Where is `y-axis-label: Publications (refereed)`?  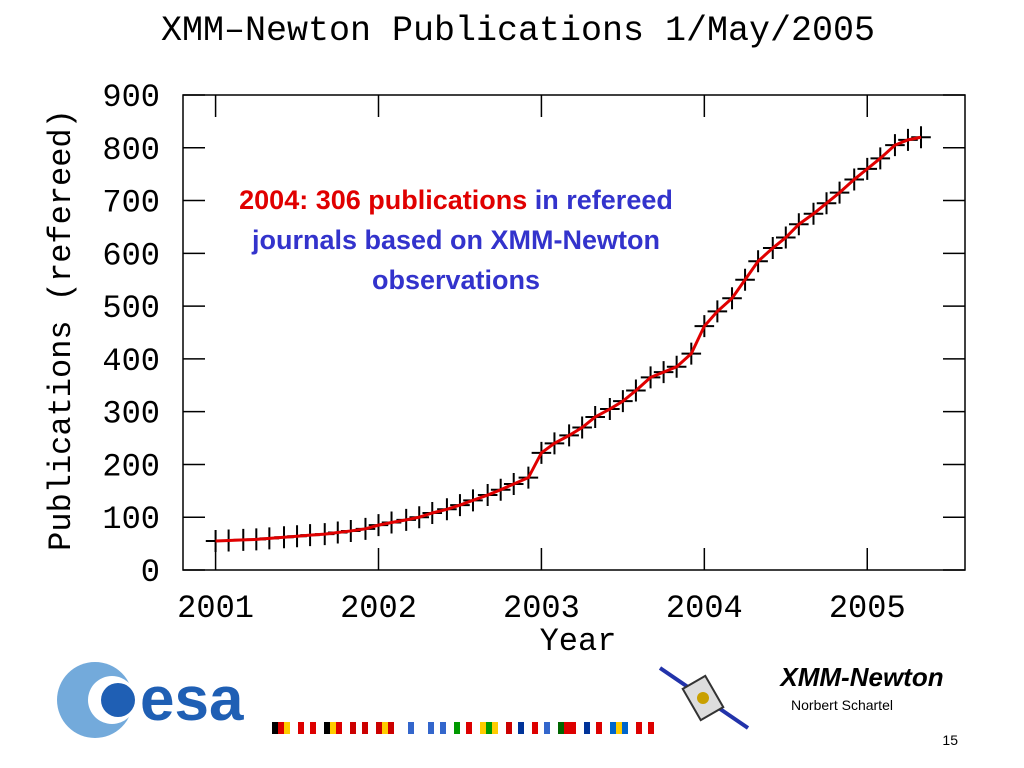 y-axis-label: Publications (refereed) is located at coordinates (61, 330).